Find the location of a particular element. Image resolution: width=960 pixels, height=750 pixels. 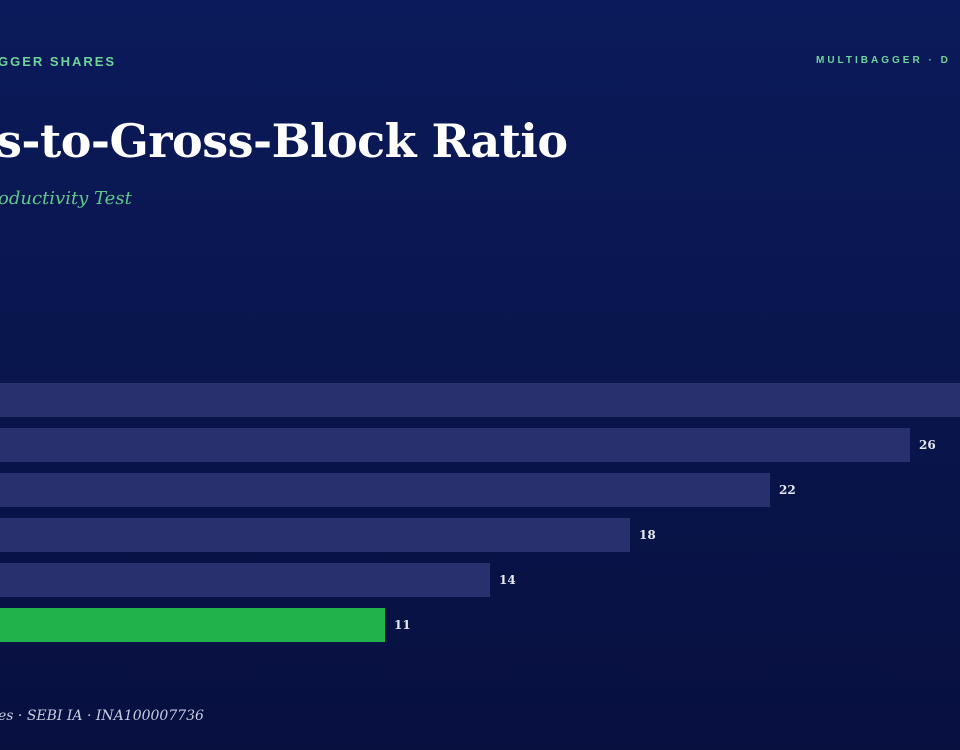

page-subtitle: oductivity Test is located at coordinates (66, 198).